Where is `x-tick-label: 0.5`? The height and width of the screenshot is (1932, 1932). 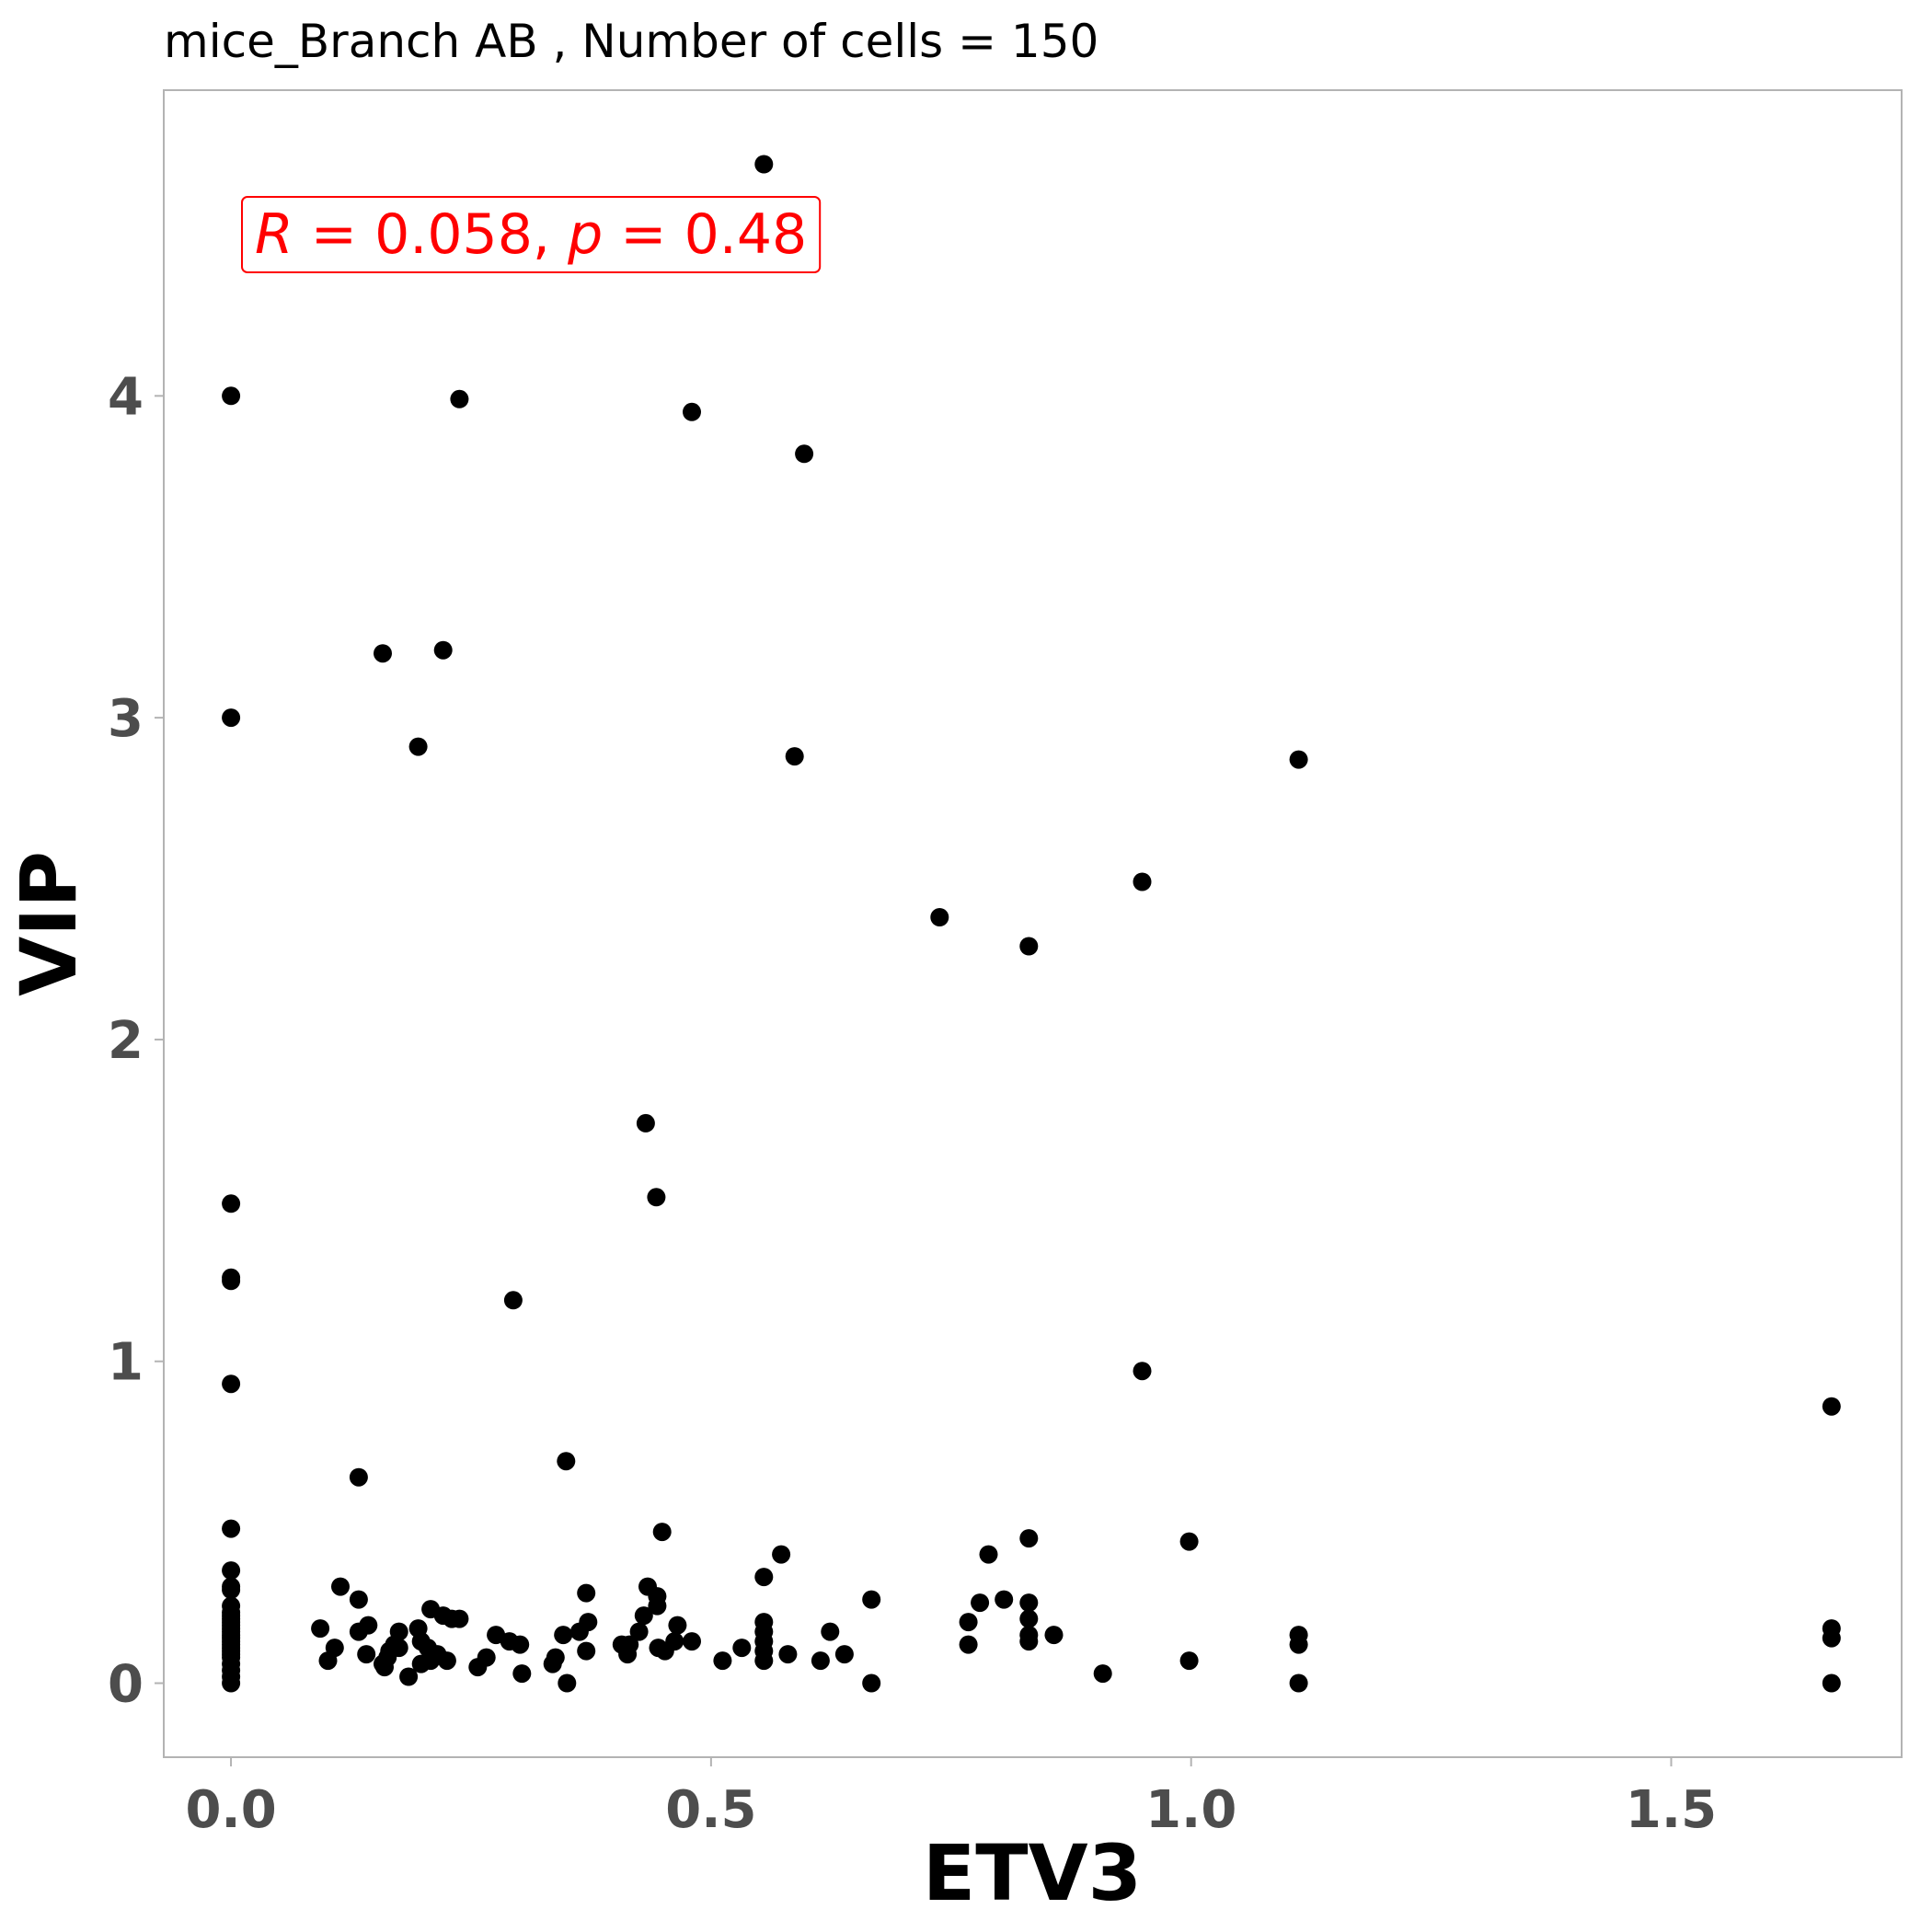
x-tick-label: 0.5 is located at coordinates (710, 1810).